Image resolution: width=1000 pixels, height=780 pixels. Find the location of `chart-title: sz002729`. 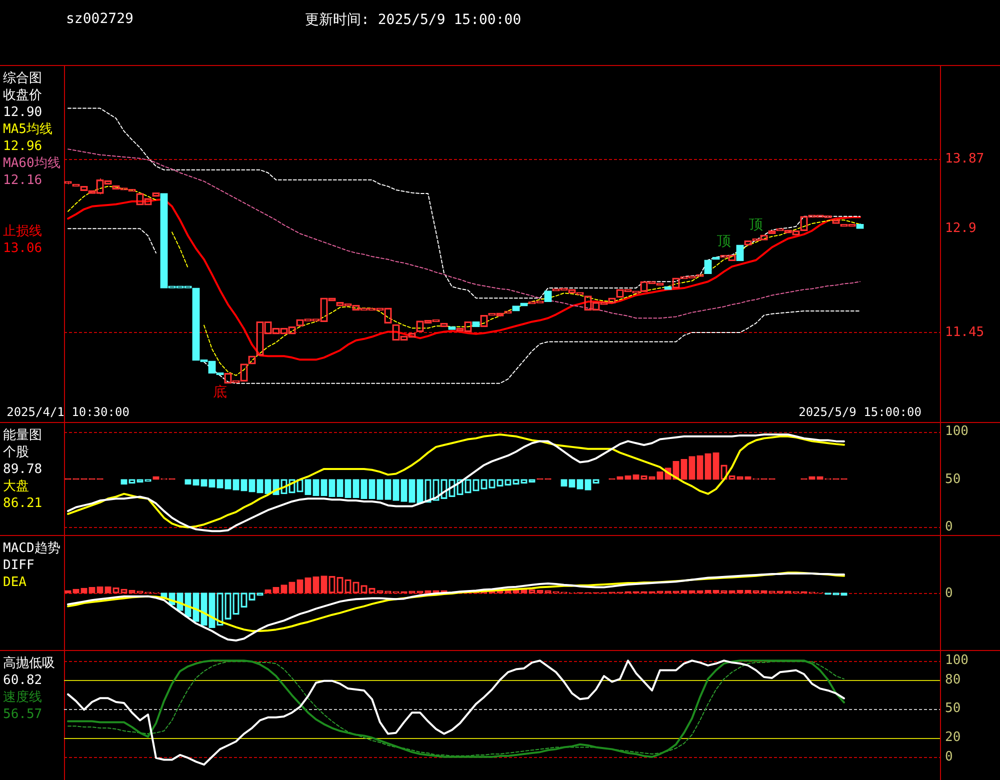

chart-title: sz002729 is located at coordinates (100, 19).